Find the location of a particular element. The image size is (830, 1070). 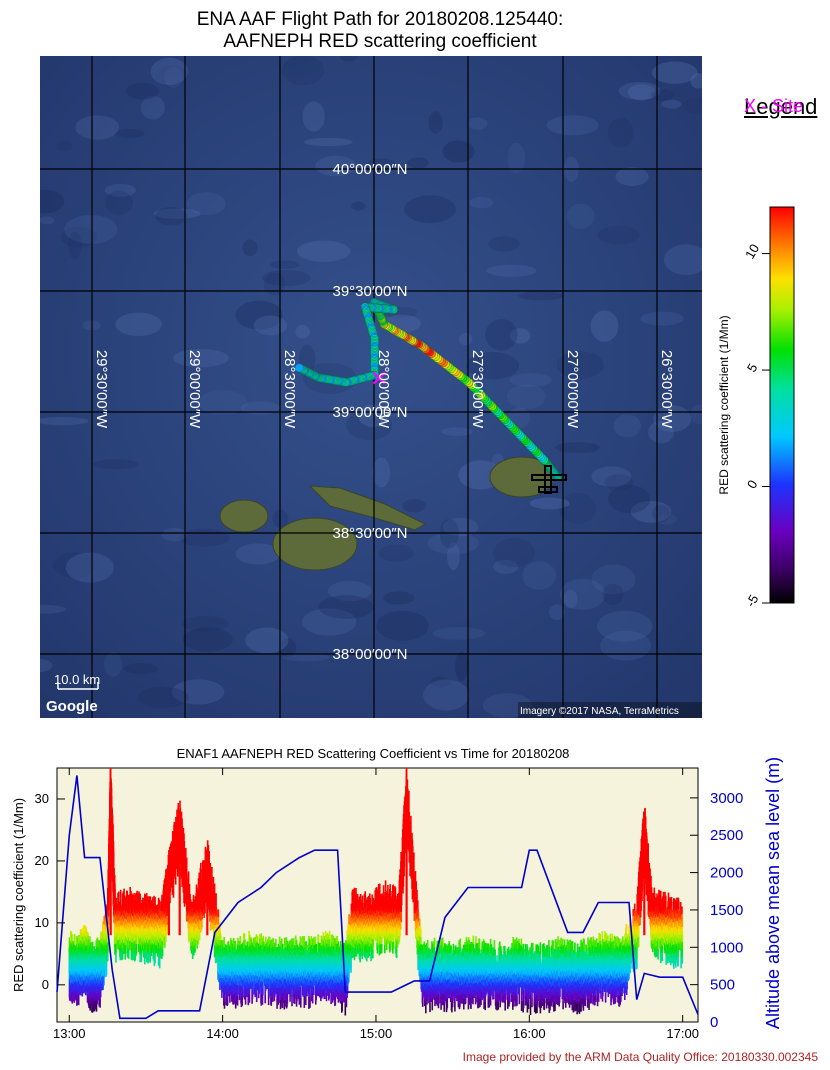

flight-path-point is located at coordinates (299, 368).